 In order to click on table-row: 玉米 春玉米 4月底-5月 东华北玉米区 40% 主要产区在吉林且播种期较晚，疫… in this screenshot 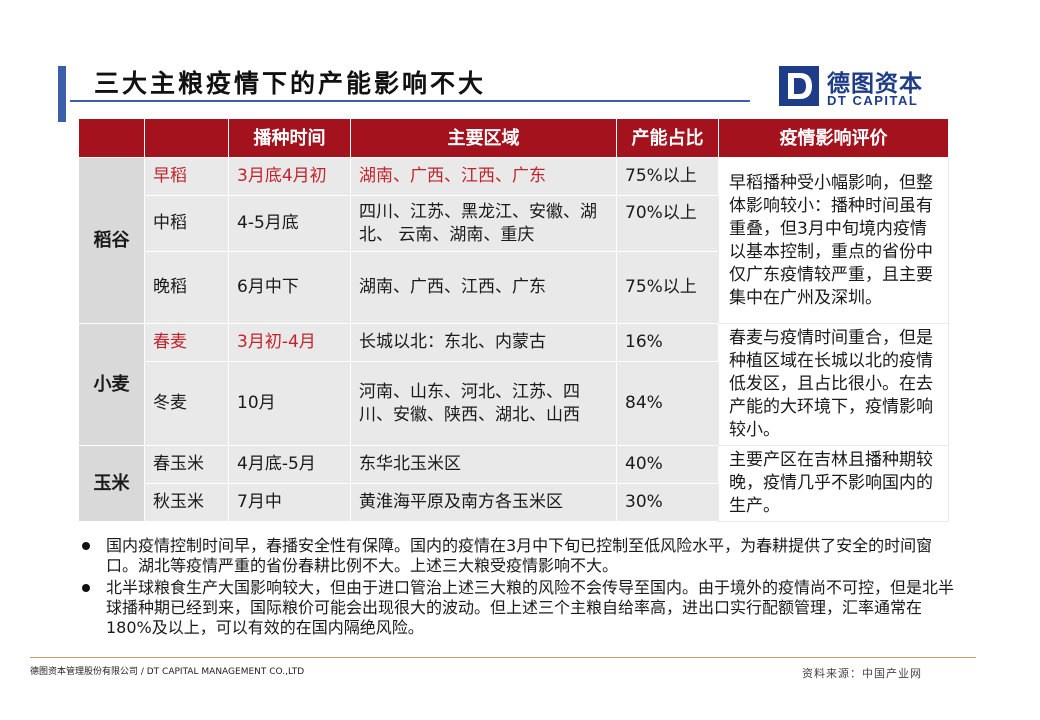, I will do `click(513, 483)`.